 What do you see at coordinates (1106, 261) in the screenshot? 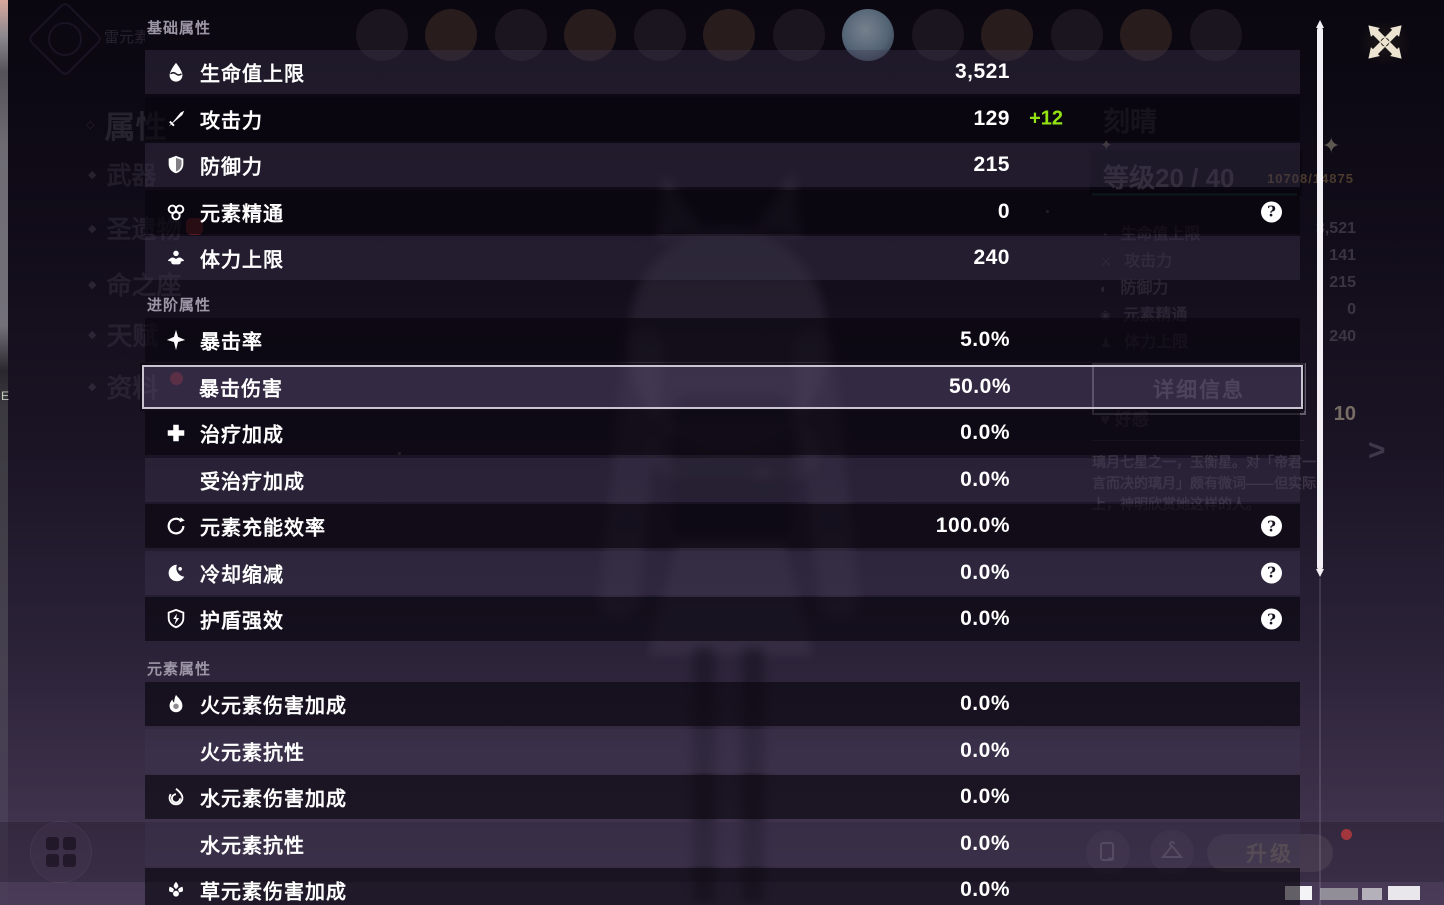
I see `atk-icon: ⚔` at bounding box center [1106, 261].